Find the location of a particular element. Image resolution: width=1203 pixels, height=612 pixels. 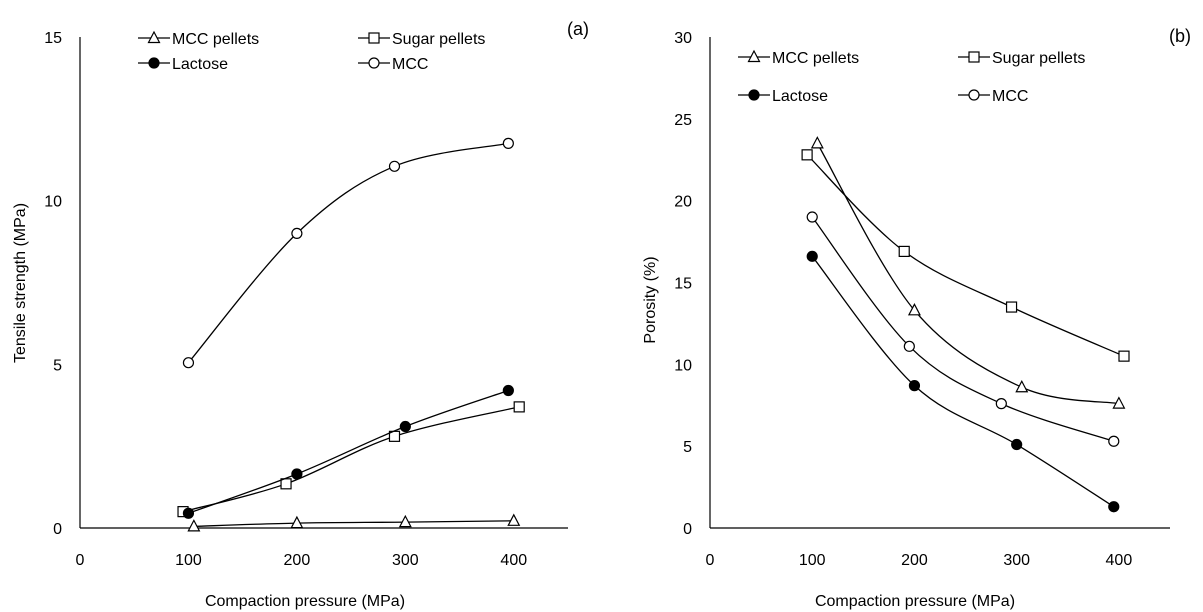

panel-a-series-mcc is located at coordinates (348, 253).